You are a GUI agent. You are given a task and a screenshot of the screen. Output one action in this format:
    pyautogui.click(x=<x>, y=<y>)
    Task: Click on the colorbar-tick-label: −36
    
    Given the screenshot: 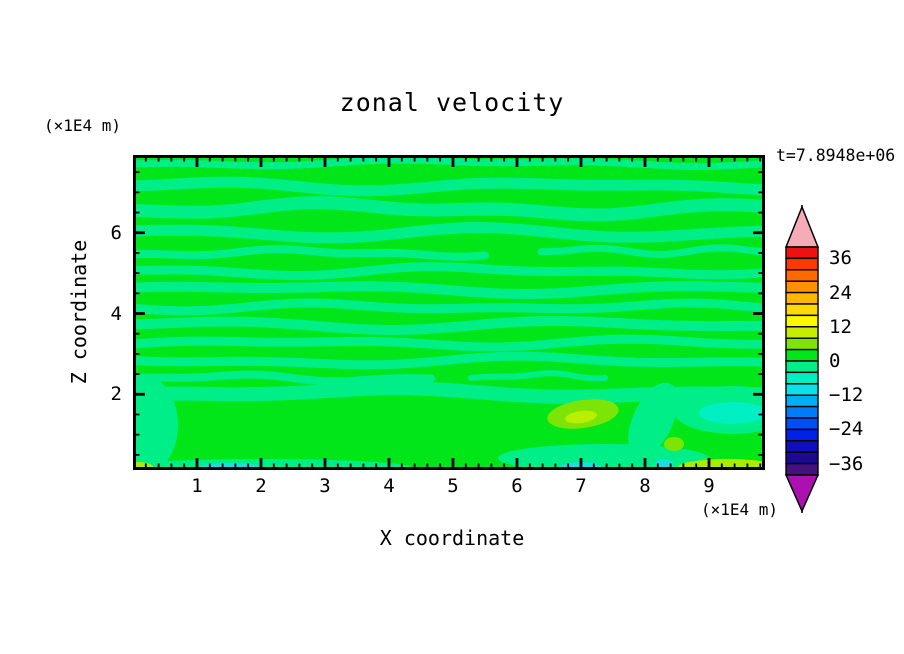 What is the action you would take?
    pyautogui.click(x=846, y=463)
    